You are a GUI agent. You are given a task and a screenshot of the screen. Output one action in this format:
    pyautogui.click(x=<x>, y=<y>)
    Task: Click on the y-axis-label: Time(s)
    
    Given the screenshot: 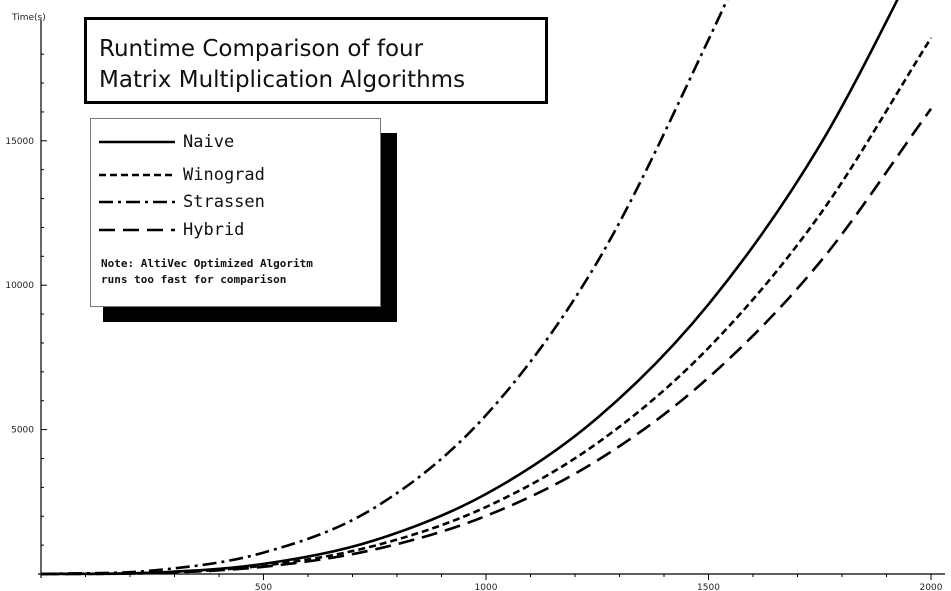 What is the action you would take?
    pyautogui.click(x=28, y=18)
    